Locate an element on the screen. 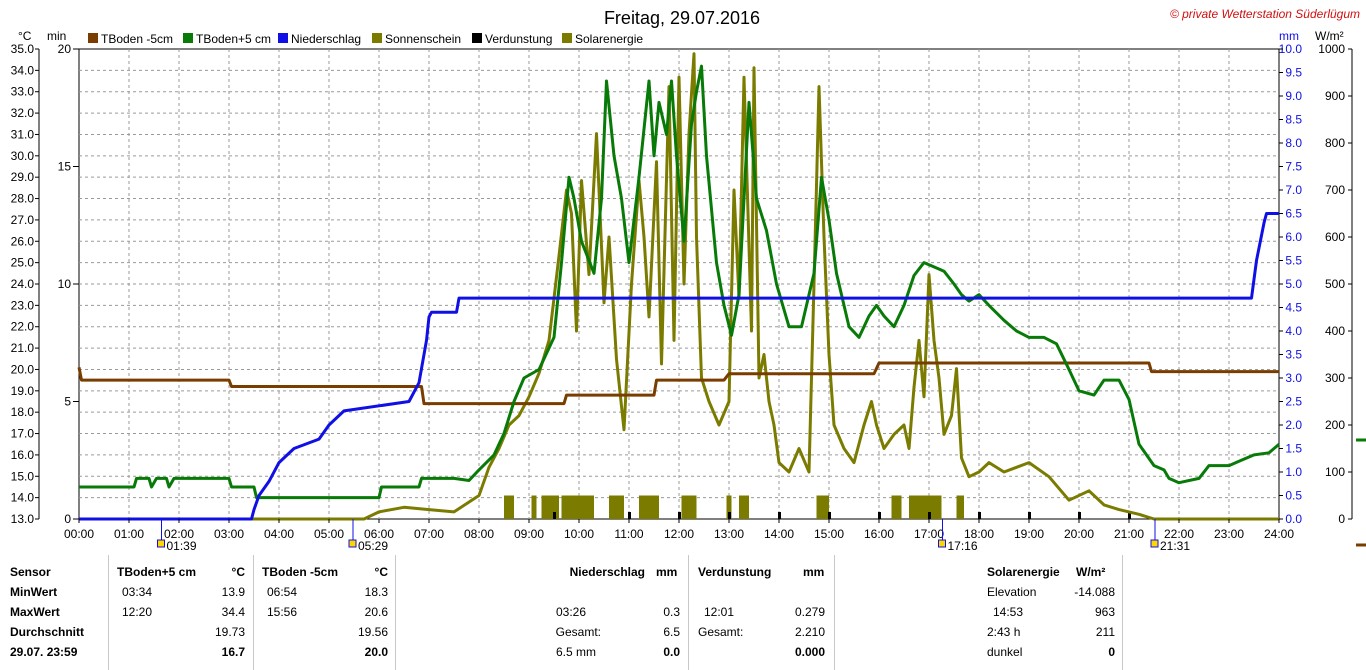  wm2-tick-label: 100 is located at coordinates (1335, 472).